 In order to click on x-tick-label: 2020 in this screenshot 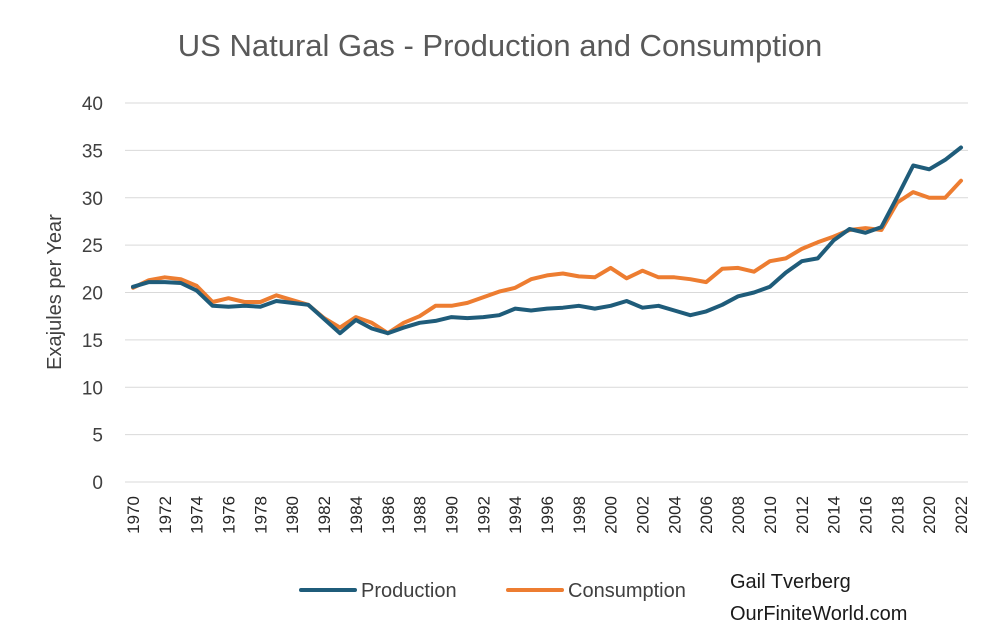, I will do `click(929, 515)`.